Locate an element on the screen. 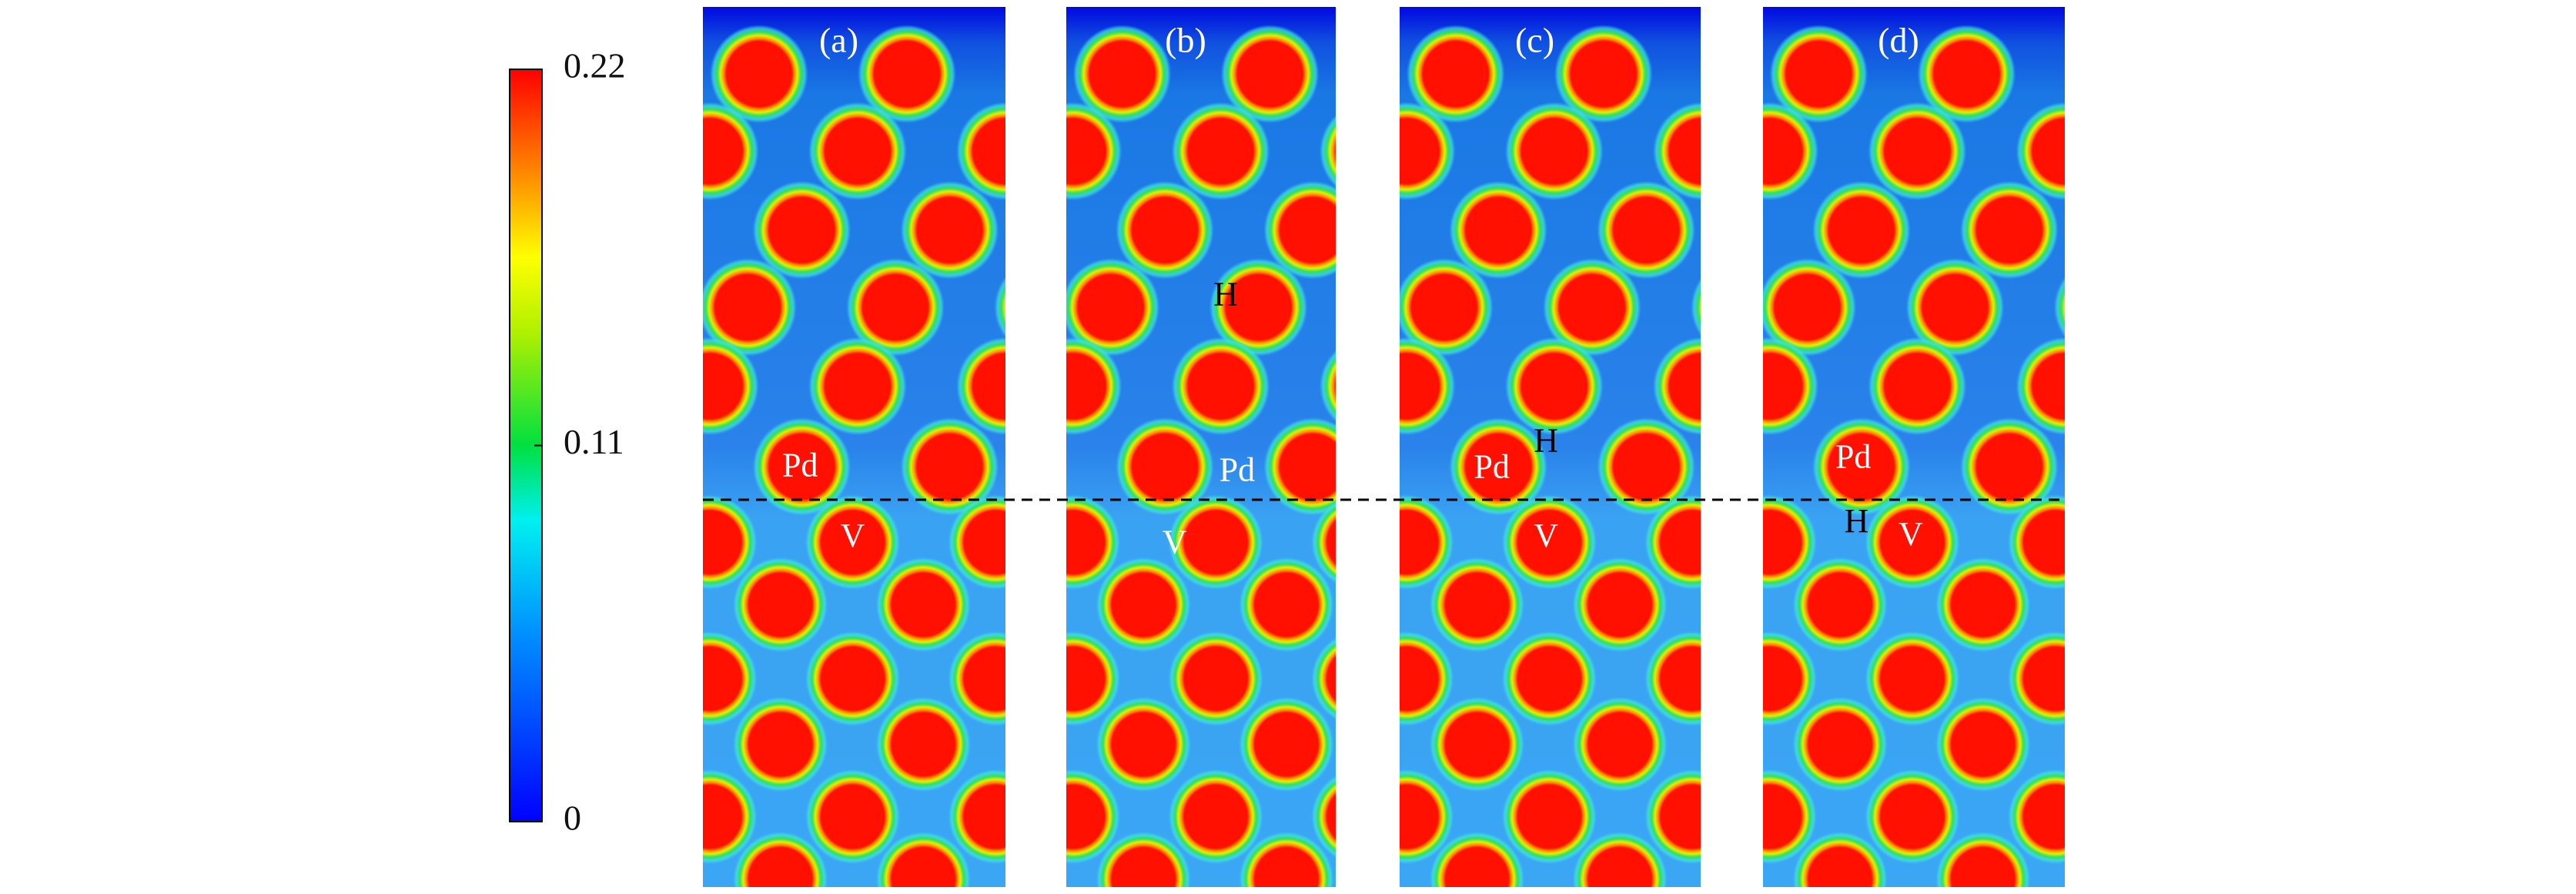  colorbar-tick-label: 0.22 is located at coordinates (595, 65).